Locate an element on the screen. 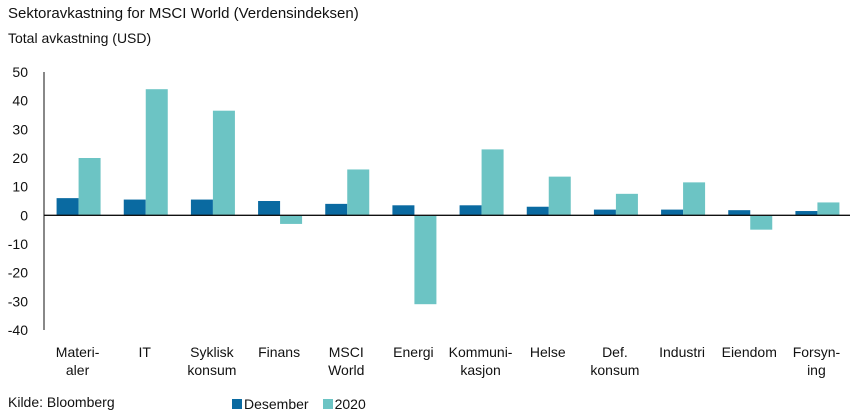  legend-label-desember: Desember is located at coordinates (276, 404).